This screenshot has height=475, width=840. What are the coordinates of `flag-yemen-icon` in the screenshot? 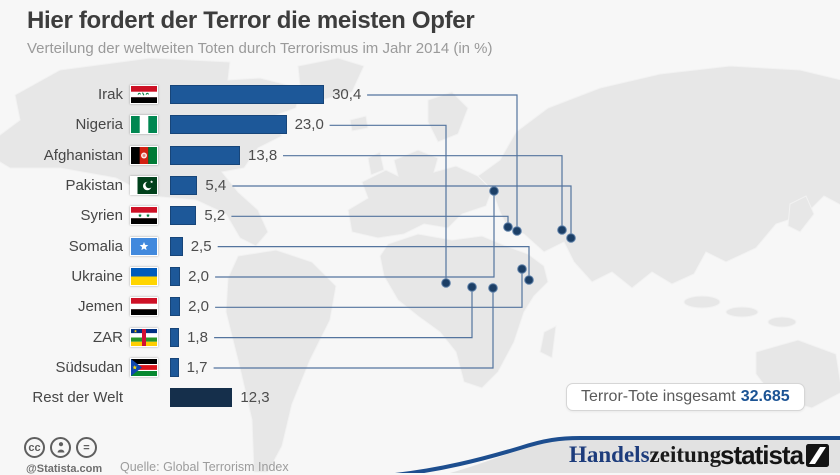 It's located at (144, 307).